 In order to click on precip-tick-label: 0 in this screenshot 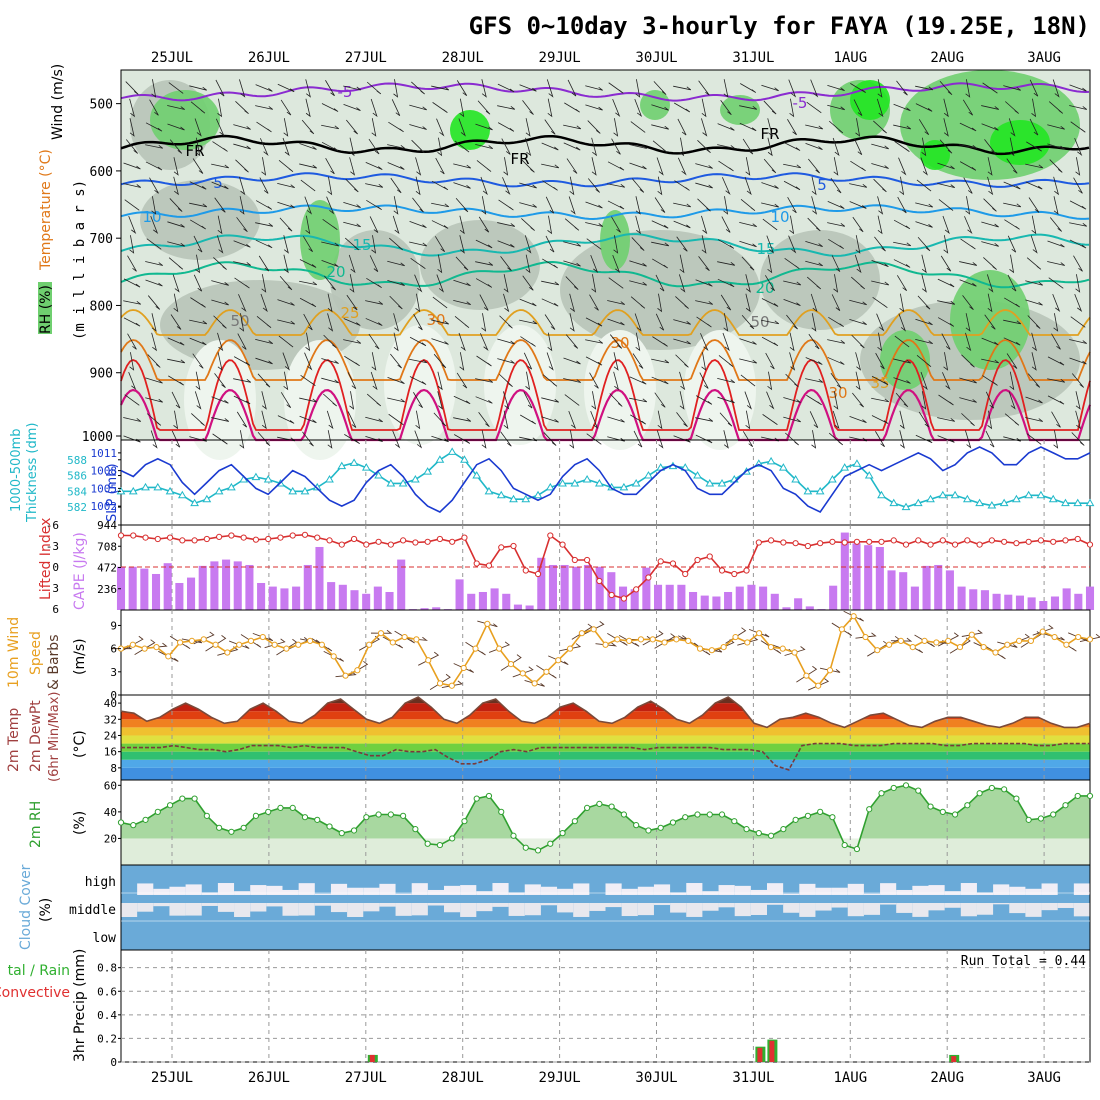, I will do `click(113, 1062)`.